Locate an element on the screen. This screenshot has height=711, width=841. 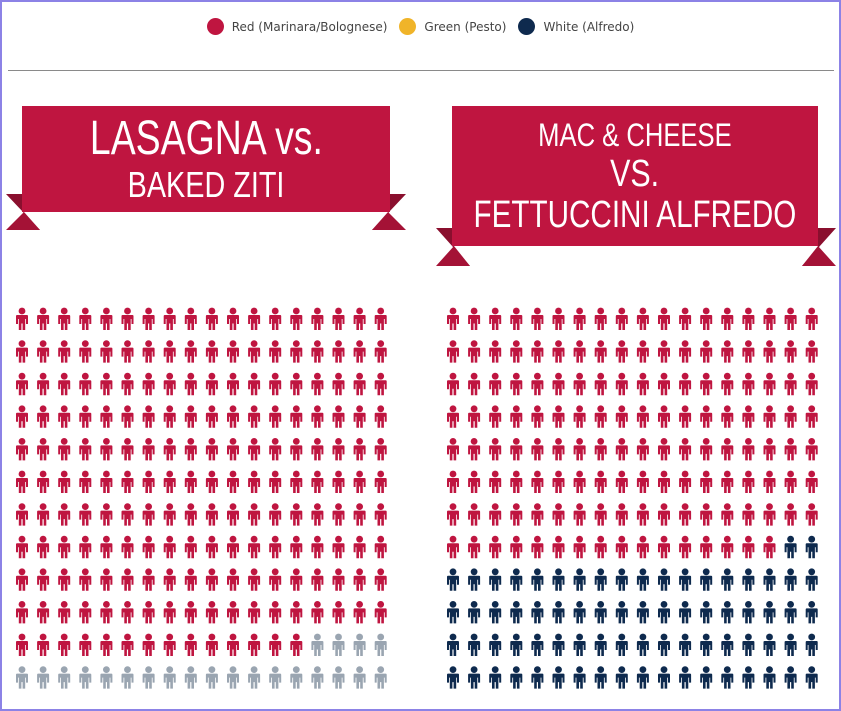
legend-label-red: Red (Marinara/Bolognese) is located at coordinates (309, 26).